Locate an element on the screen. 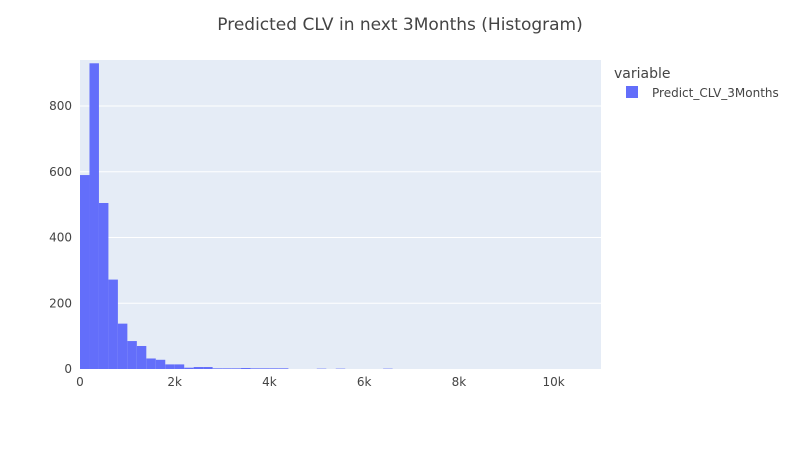 Image resolution: width=800 pixels, height=450 pixels. x-tick-label: 10k is located at coordinates (554, 382).